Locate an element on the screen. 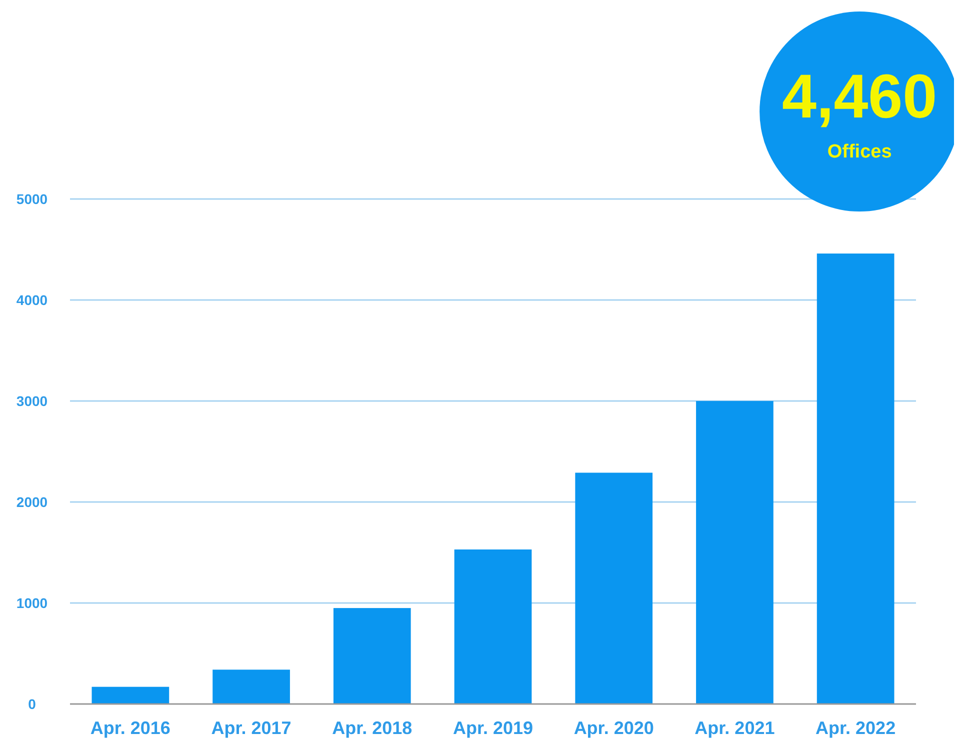  text: Offices is located at coordinates (859, 152).